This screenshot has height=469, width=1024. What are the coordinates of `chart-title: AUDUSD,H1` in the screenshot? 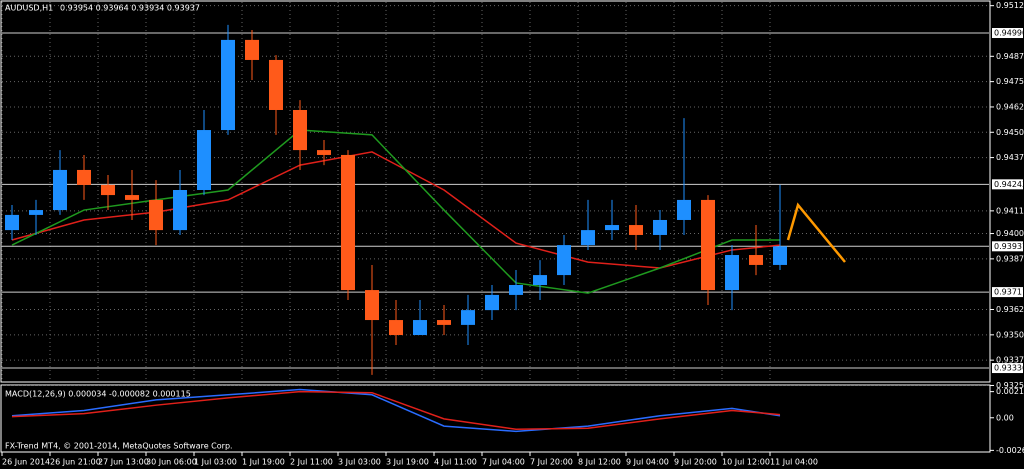 It's located at (29, 8).